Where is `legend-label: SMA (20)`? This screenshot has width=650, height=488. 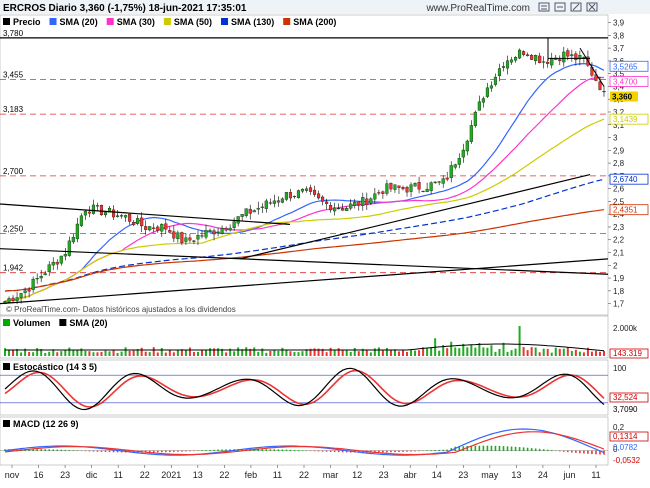
legend-label: SMA (20) is located at coordinates (88, 323).